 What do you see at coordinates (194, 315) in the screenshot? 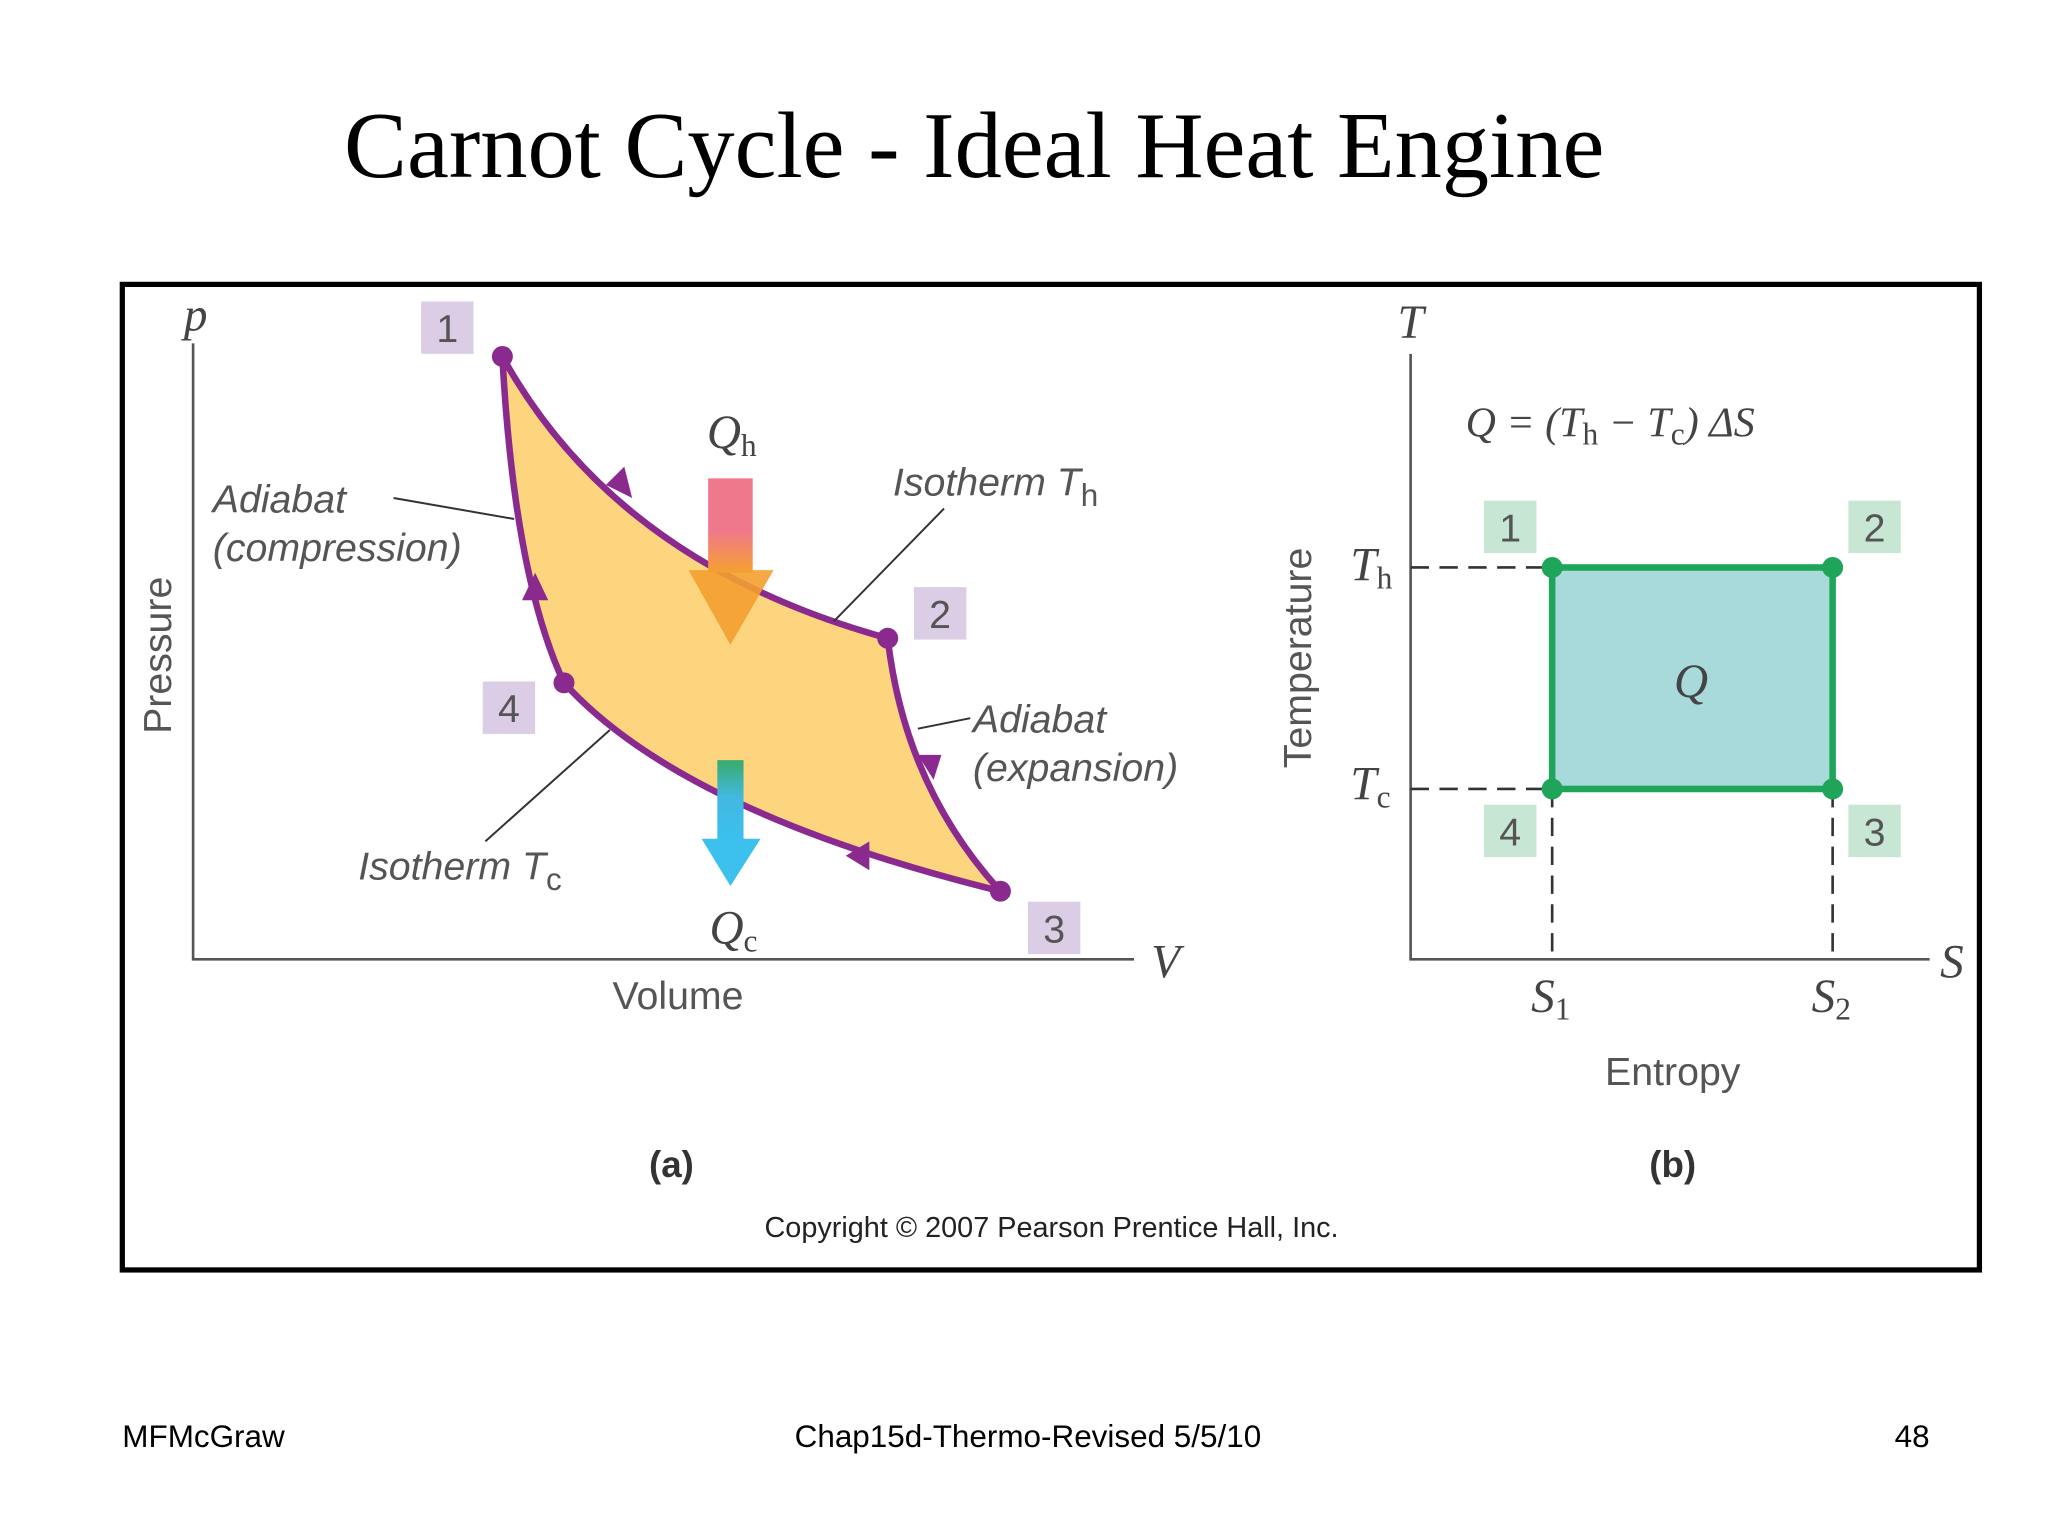
I see `p-symbol: p` at bounding box center [194, 315].